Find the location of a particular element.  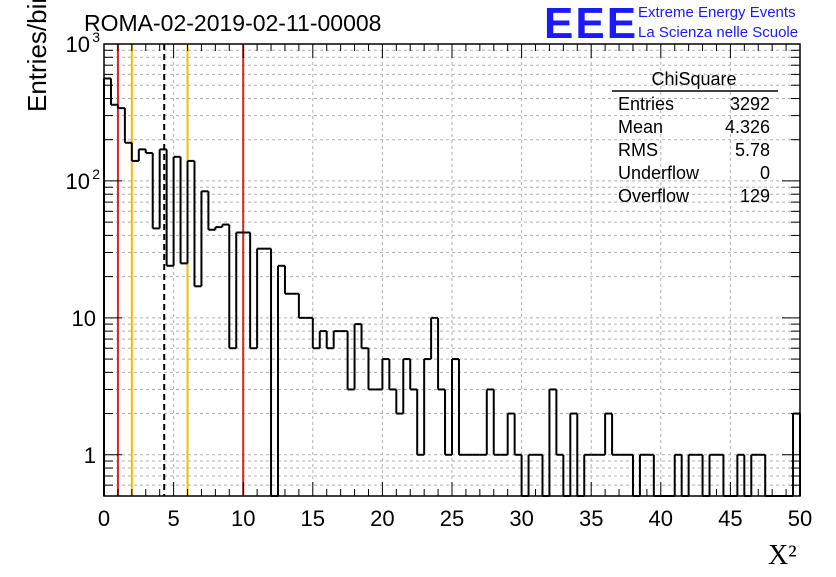

x-tick-label: 5 is located at coordinates (173, 518).